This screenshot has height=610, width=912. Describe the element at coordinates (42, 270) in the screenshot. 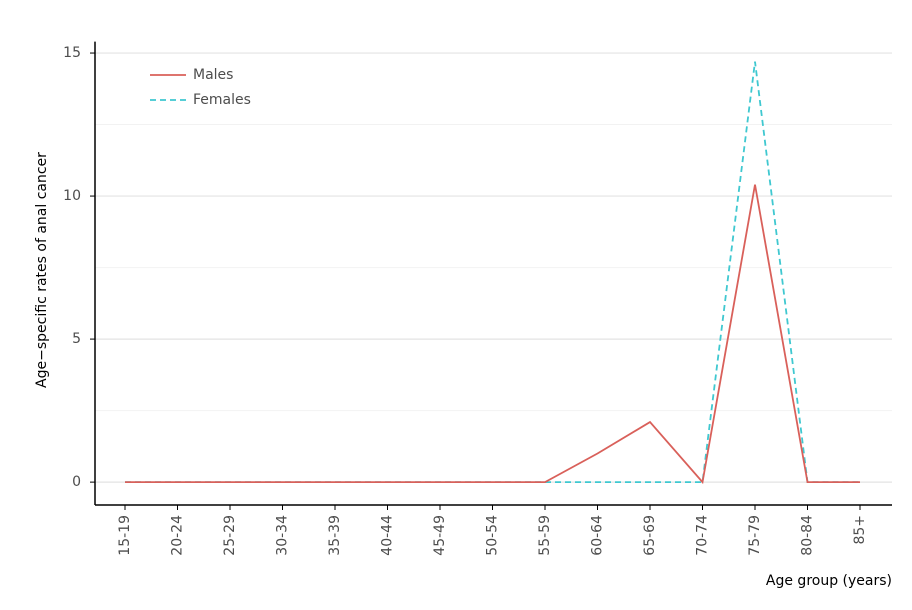

I see `y-axis-title: Age−specific rates of anal cancer` at that location.